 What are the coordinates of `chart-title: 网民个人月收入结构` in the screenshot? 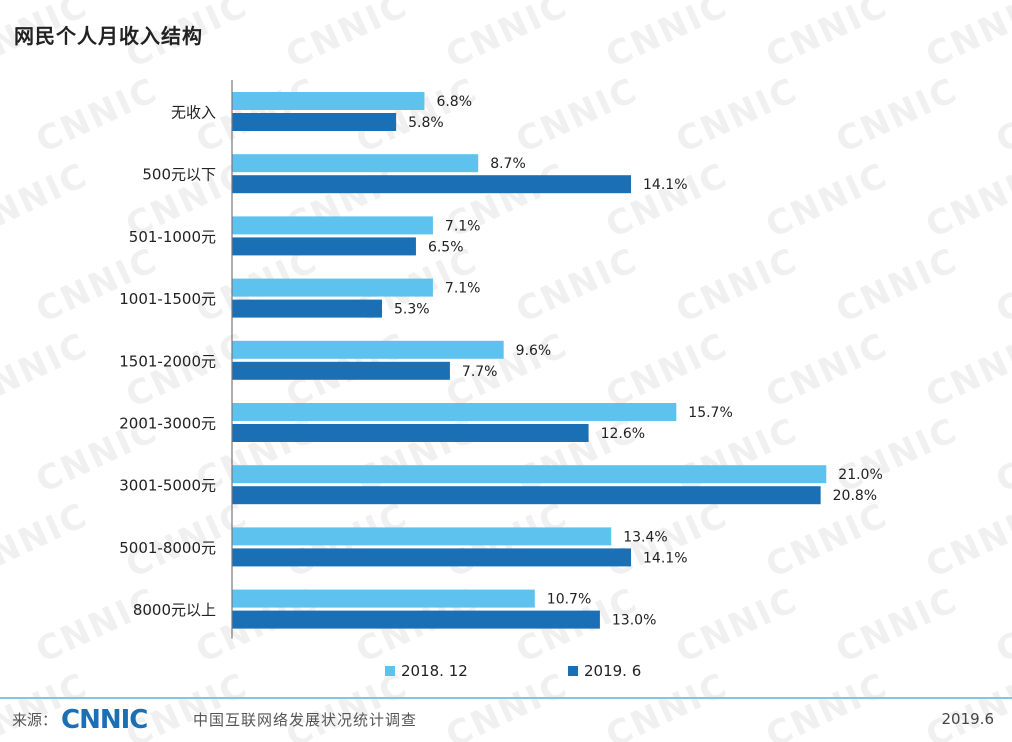 It's located at (108, 36).